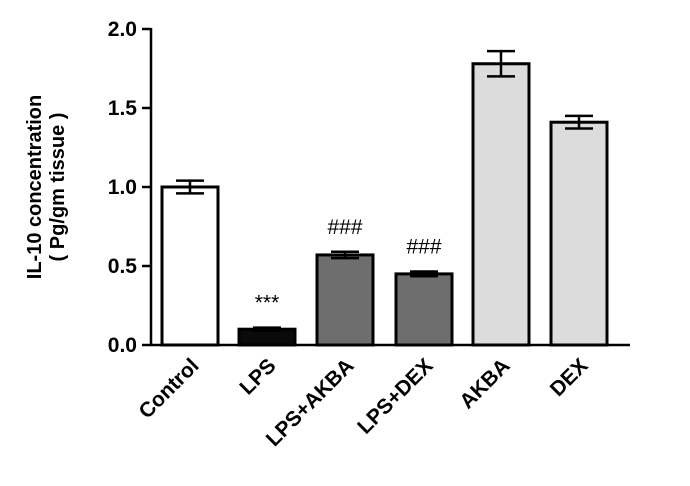 The height and width of the screenshot is (486, 690). Describe the element at coordinates (267, 303) in the screenshot. I see `significance-label: ***` at that location.